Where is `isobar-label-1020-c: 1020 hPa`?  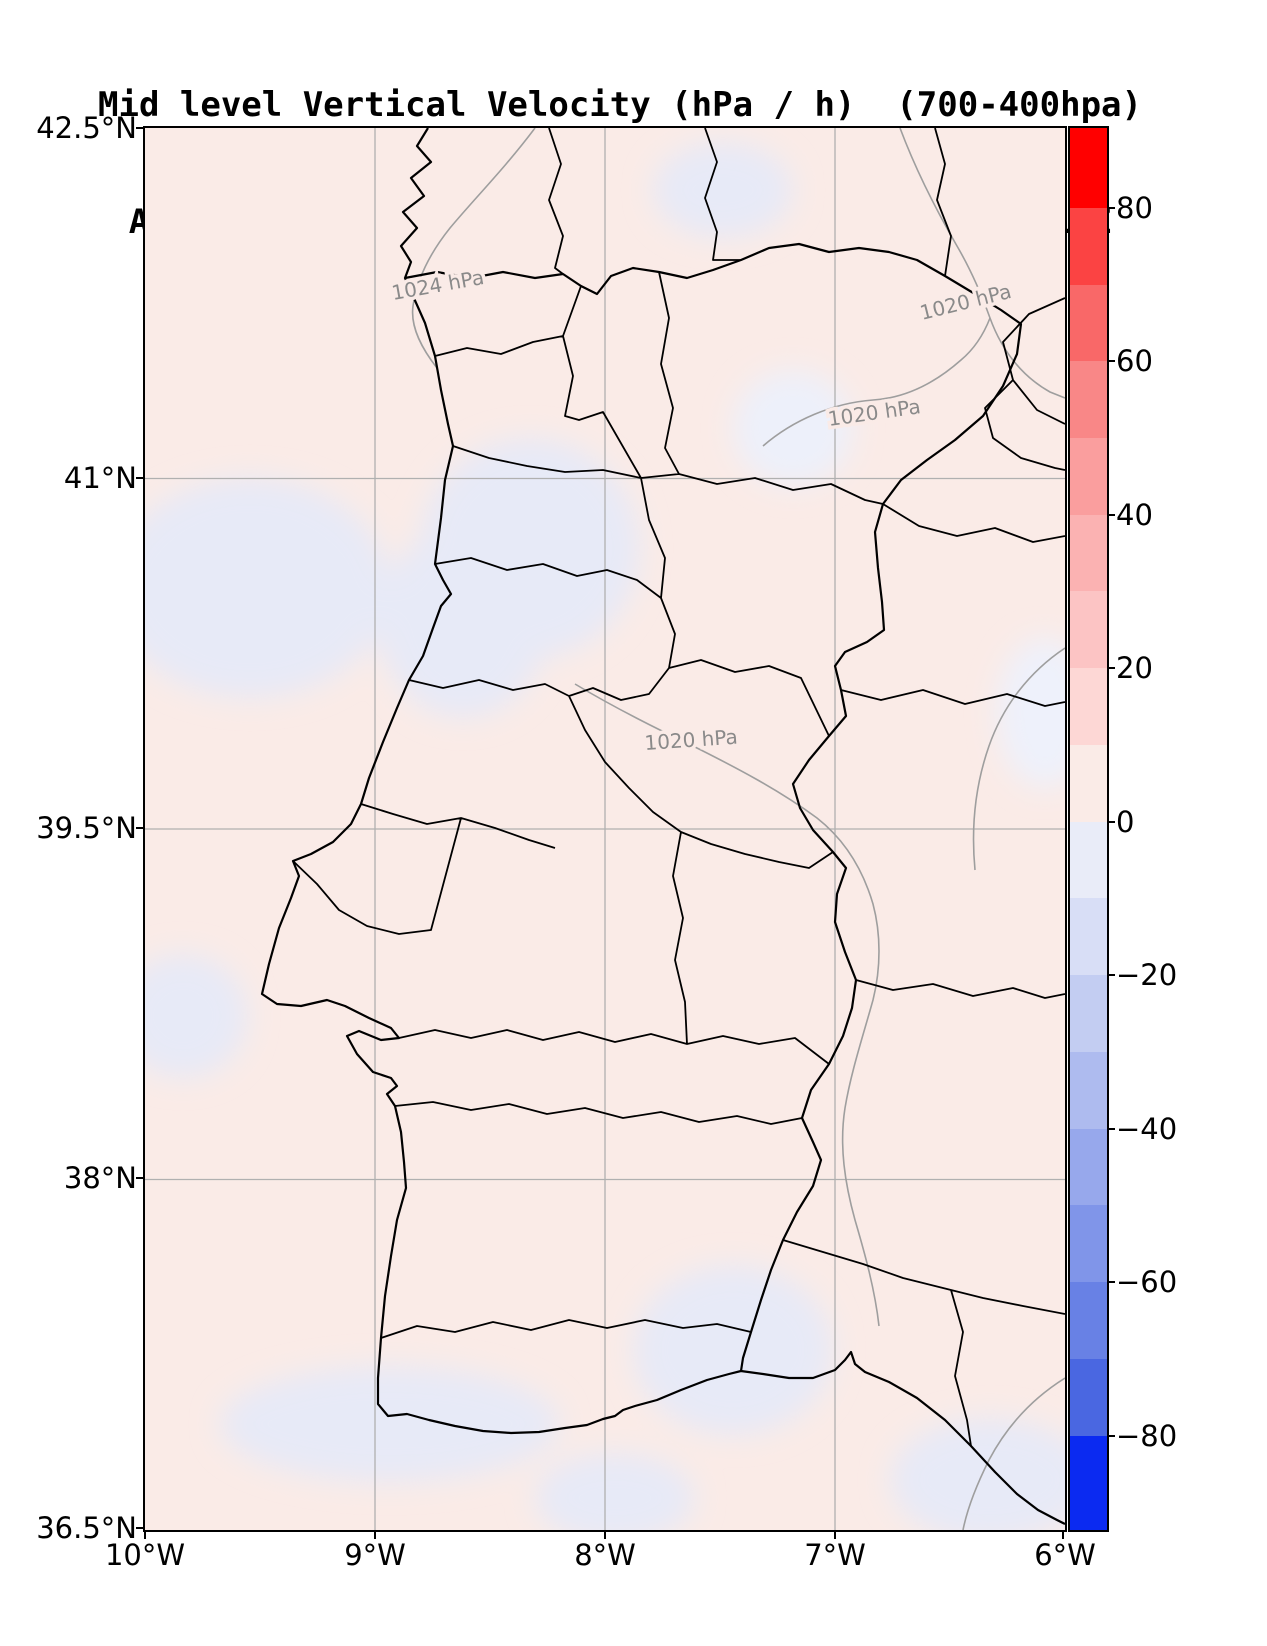
isobar-label-1020-c: 1020 hPa is located at coordinates (691, 740).